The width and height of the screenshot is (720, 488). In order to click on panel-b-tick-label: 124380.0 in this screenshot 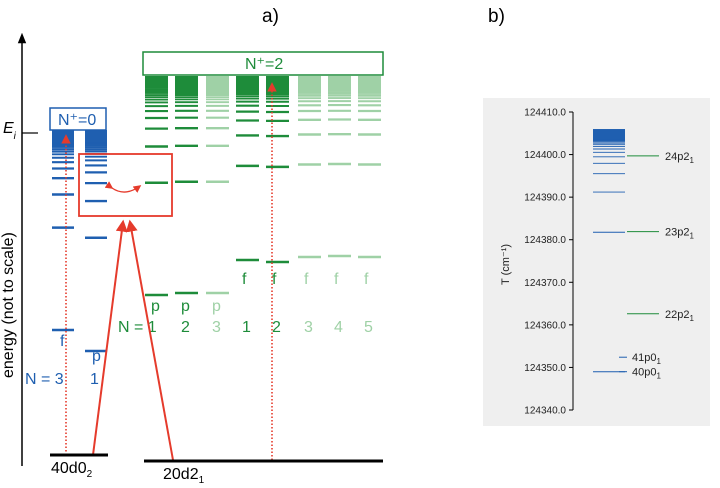, I will do `click(545, 240)`.